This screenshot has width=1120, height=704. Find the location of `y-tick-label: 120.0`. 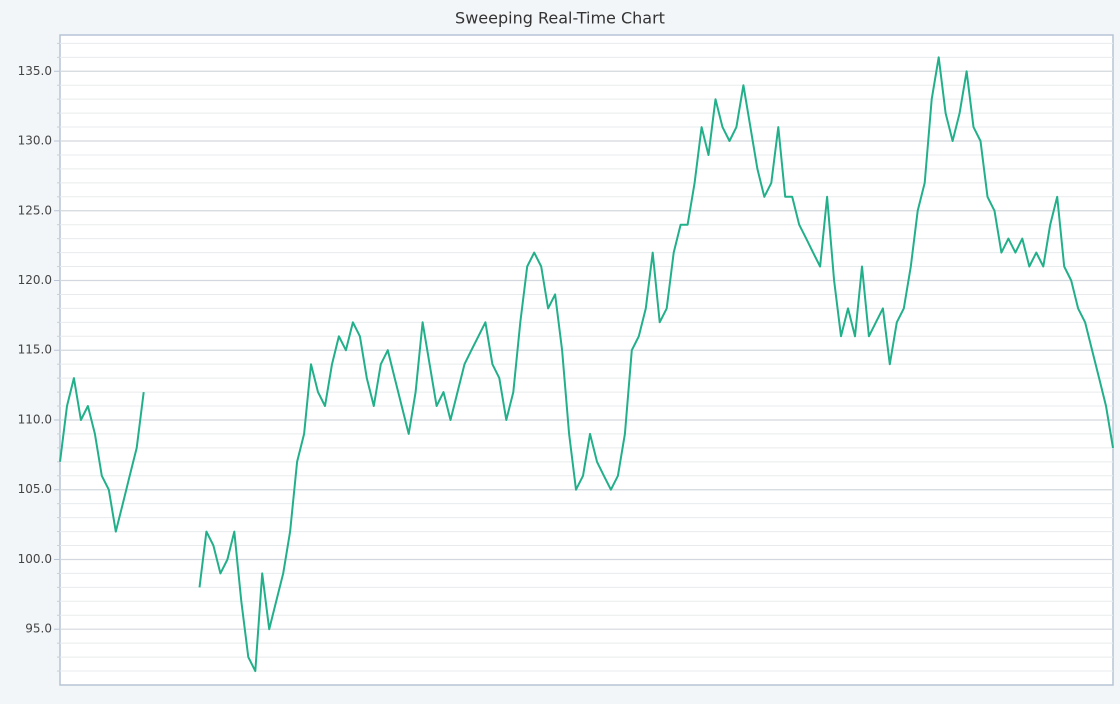

y-tick-label: 120.0 is located at coordinates (35, 280).